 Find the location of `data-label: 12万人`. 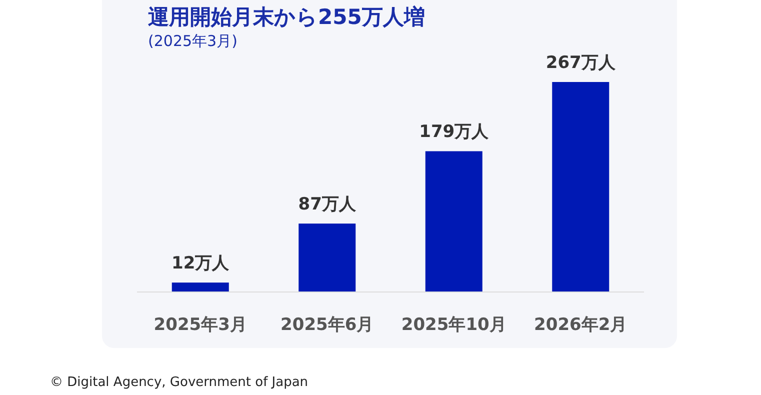

data-label: 12万人 is located at coordinates (201, 264).